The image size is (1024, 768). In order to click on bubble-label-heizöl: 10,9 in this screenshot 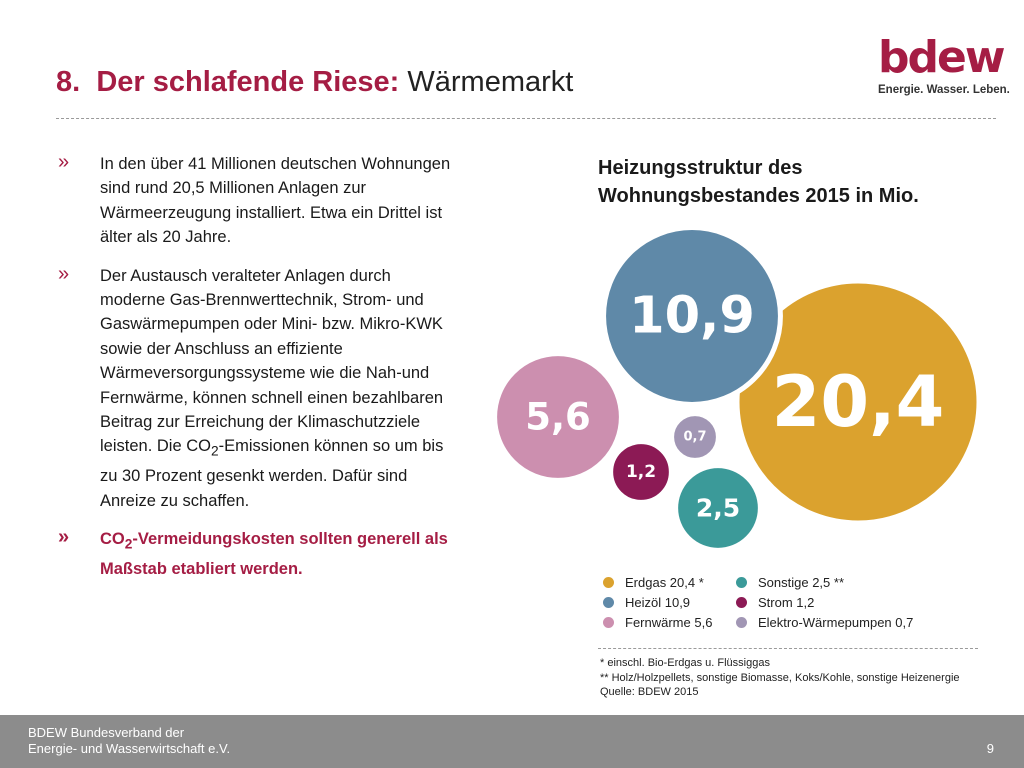, I will do `click(692, 316)`.